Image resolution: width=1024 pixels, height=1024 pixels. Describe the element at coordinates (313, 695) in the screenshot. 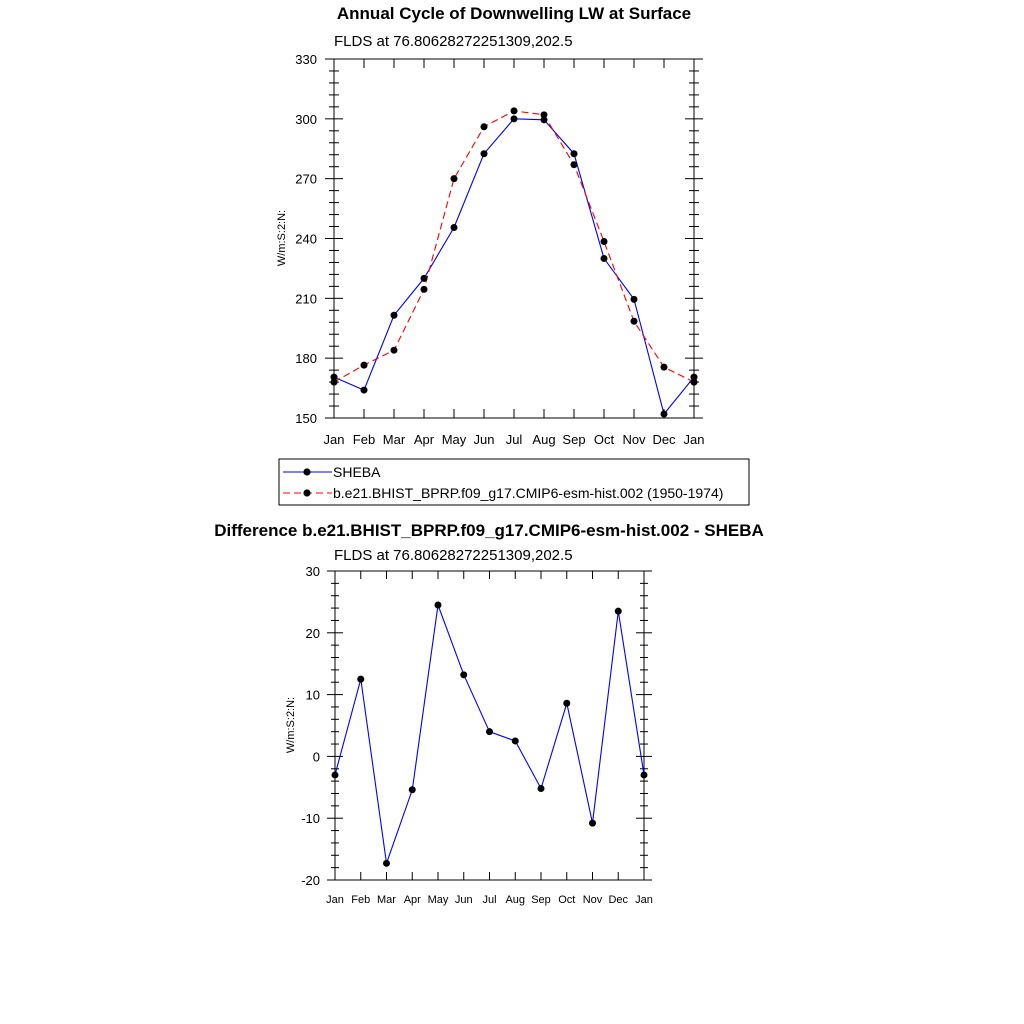

I see `y-tick-label: 10` at that location.